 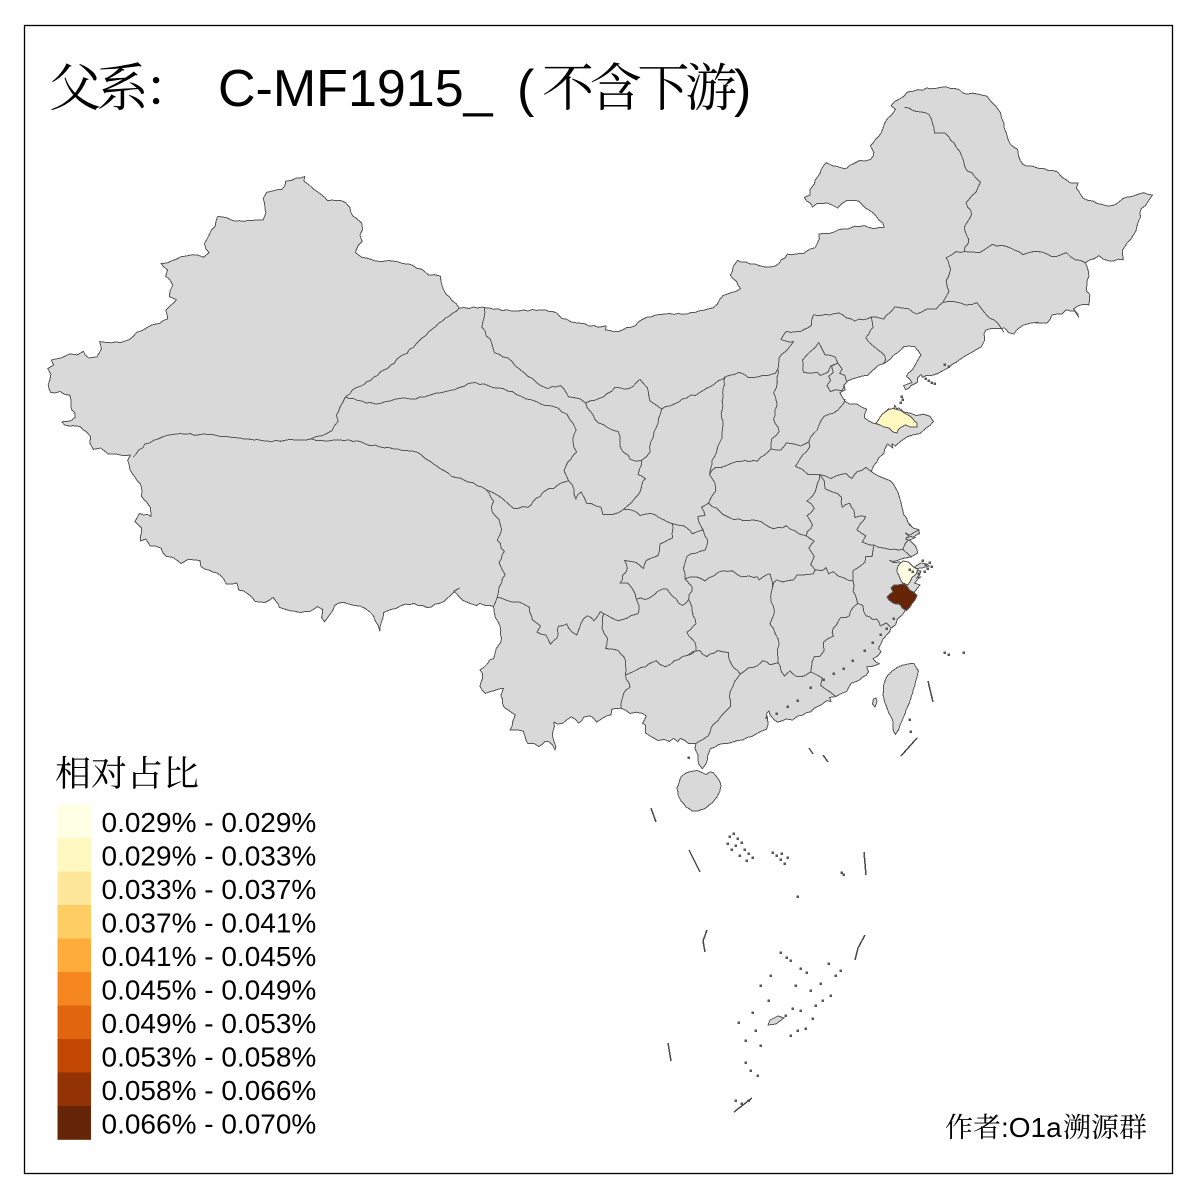 I want to click on svg-text: 0.041% - 0.045%, so click(x=209, y=956).